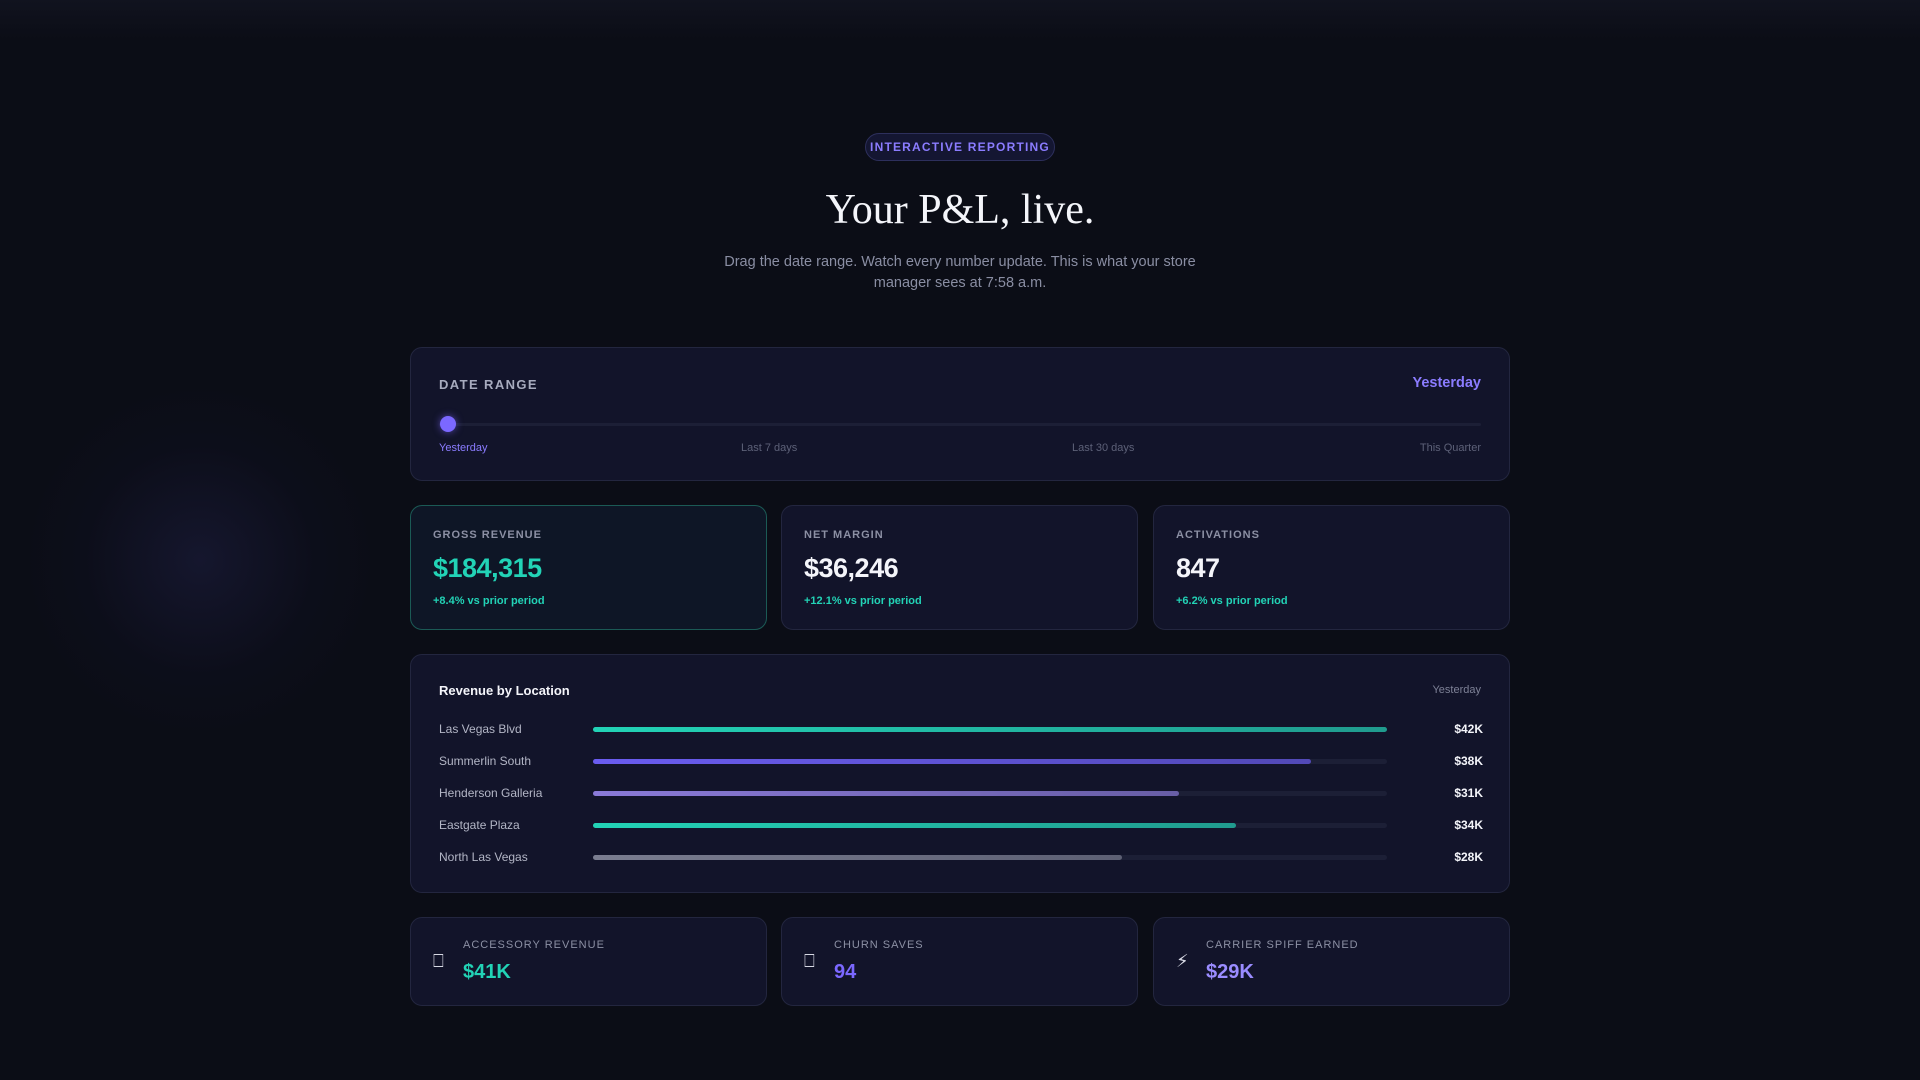 The height and width of the screenshot is (1080, 1920). What do you see at coordinates (960, 210) in the screenshot?
I see `page-title: Your P&L, live.` at bounding box center [960, 210].